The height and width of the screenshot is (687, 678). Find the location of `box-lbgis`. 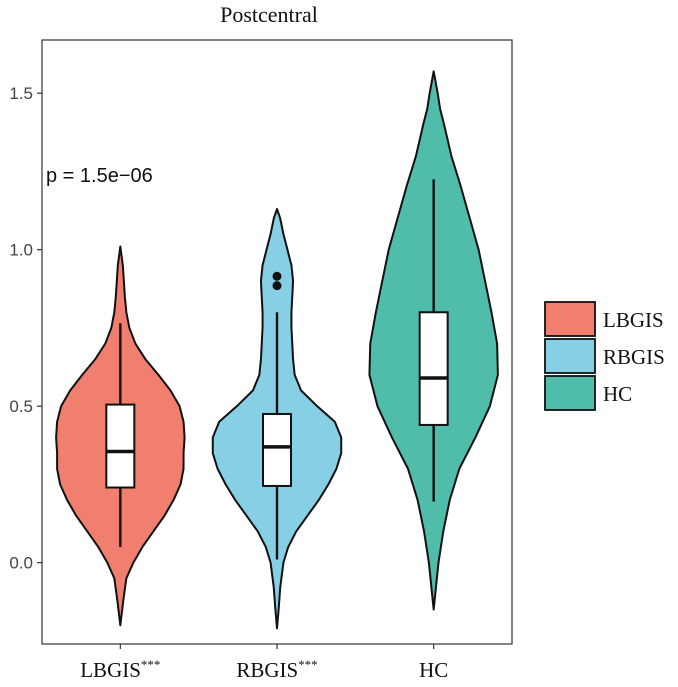

box-lbgis is located at coordinates (120, 446).